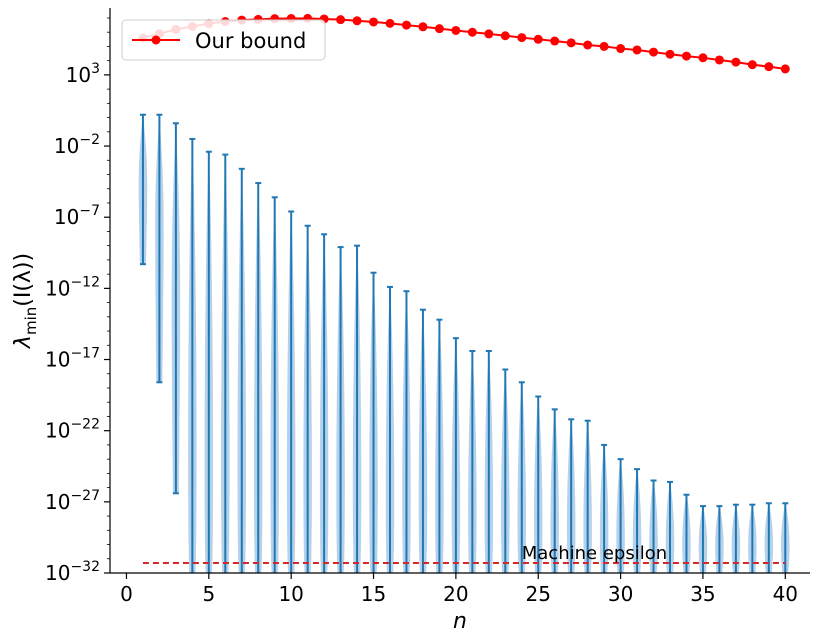 This screenshot has height=642, width=830. I want to click on x-tick-label: 25, so click(538, 594).